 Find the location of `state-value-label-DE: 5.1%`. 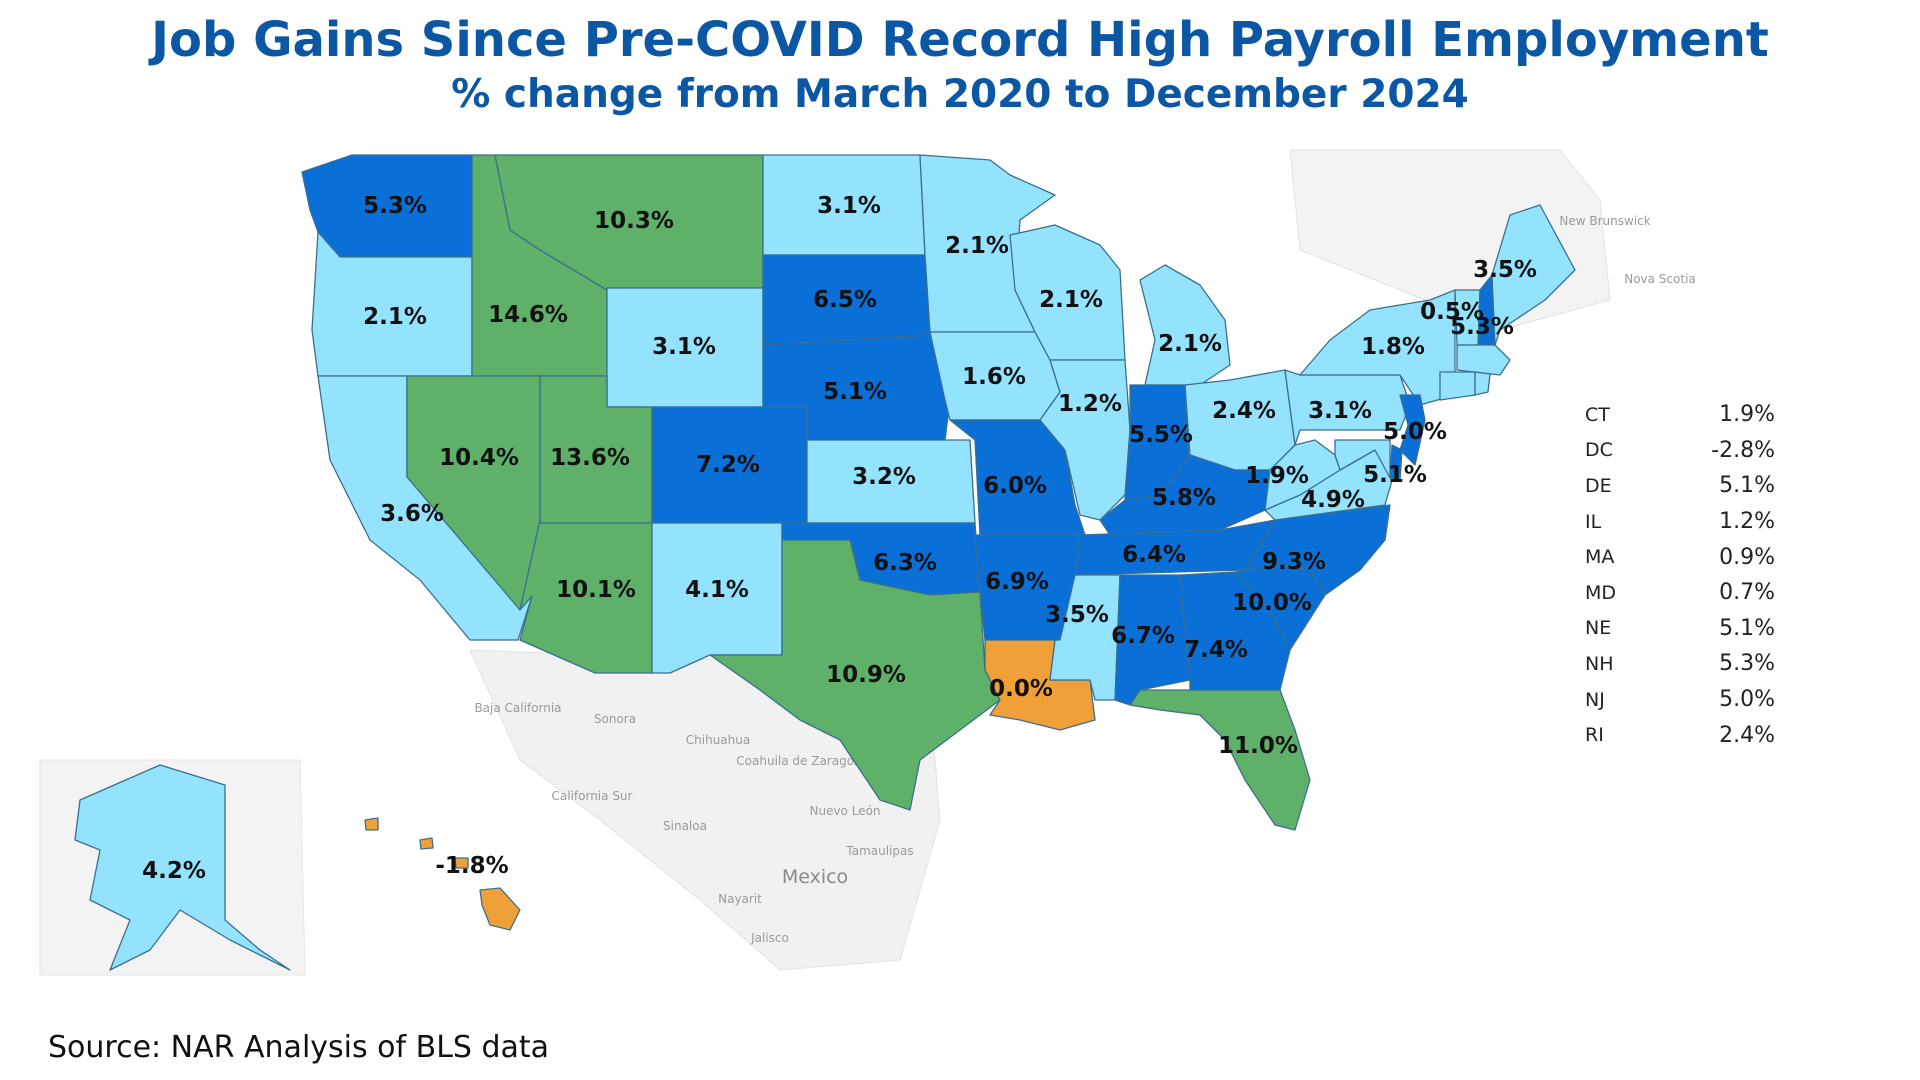

state-value-label-DE: 5.1% is located at coordinates (1395, 475).